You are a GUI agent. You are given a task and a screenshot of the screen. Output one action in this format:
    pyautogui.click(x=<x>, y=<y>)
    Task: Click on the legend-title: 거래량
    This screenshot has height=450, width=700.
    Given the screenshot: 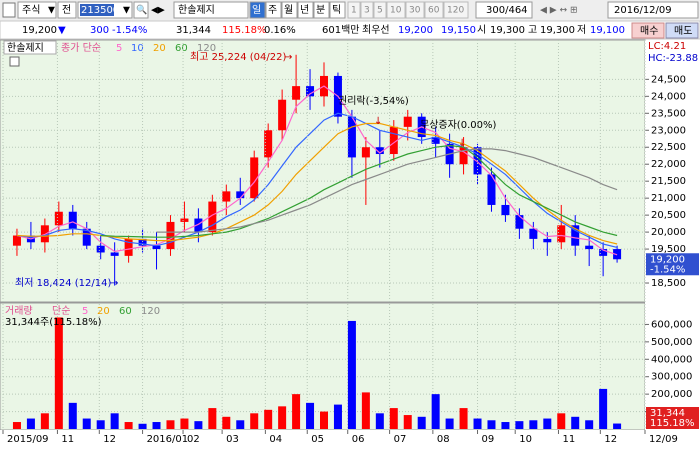 What is the action you would take?
    pyautogui.click(x=19, y=311)
    